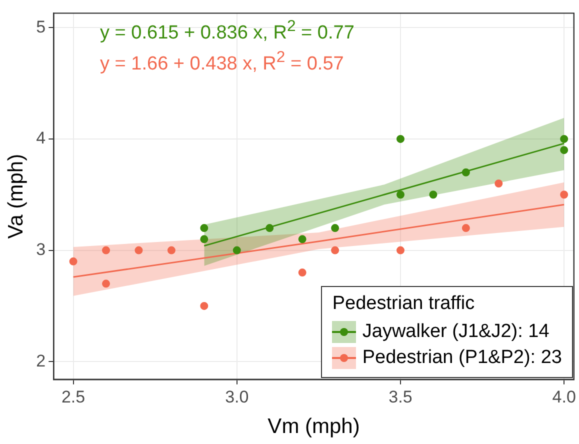 The width and height of the screenshot is (579, 444). Describe the element at coordinates (404, 304) in the screenshot. I see `legend-title: Pedestrian traffic` at that location.